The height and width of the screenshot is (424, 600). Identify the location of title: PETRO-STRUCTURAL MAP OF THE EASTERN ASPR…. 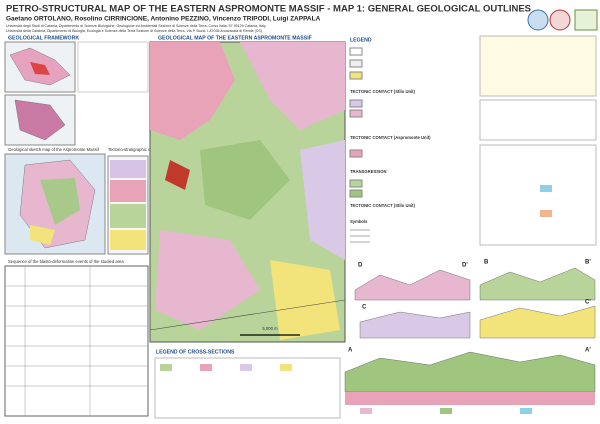
(268, 9).